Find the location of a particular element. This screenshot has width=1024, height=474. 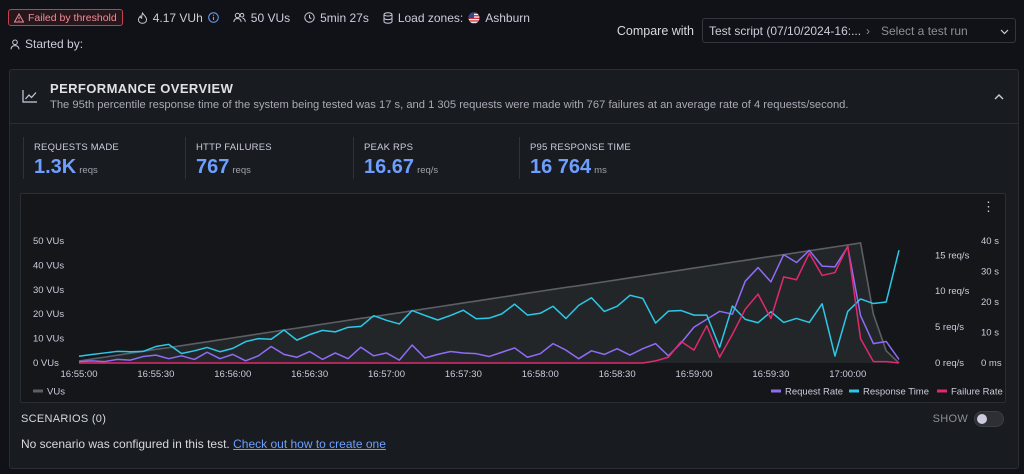

flame-icon is located at coordinates (142, 17).